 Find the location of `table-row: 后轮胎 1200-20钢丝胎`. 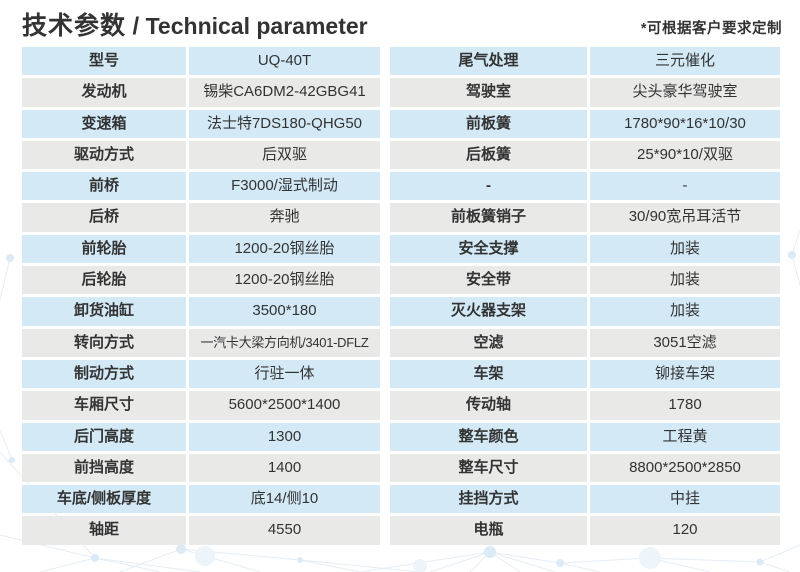

table-row: 后轮胎 1200-20钢丝胎 is located at coordinates (201, 280).